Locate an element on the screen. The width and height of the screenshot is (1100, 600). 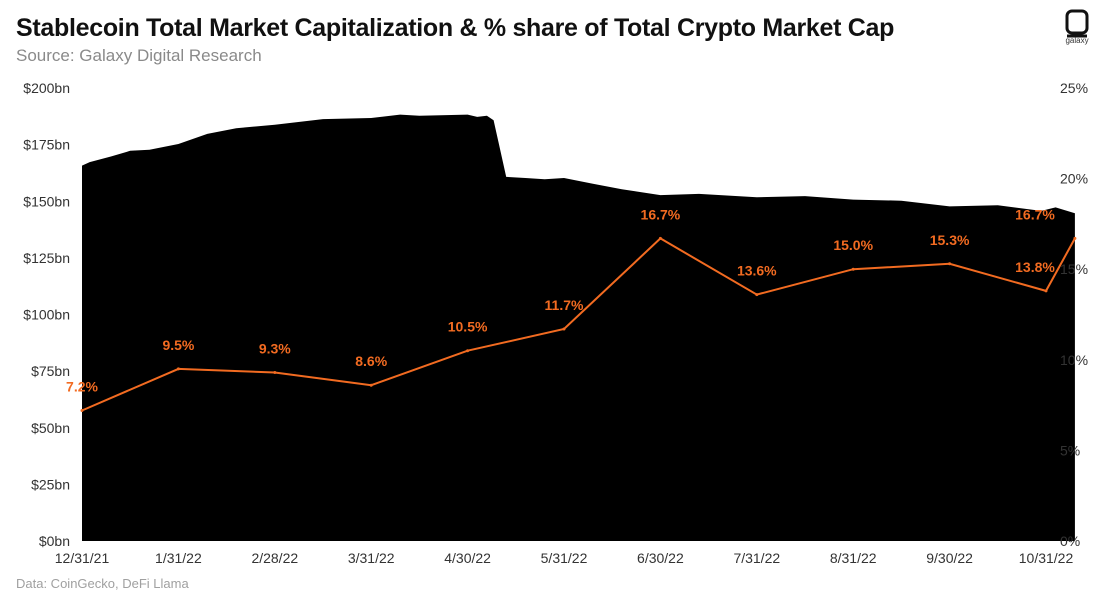
y-left-tick-label: $0bn is located at coordinates (54, 541).